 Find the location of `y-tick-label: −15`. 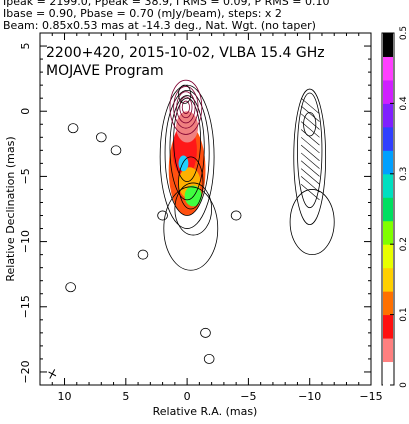

y-tick-label: −15 is located at coordinates (25, 306).